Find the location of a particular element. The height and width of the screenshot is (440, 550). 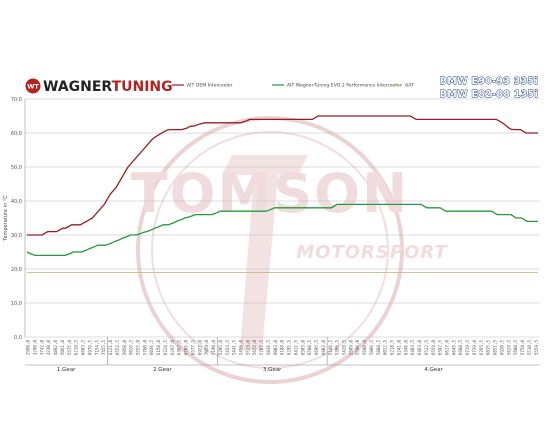

x-tick-label: 6585,0 is located at coordinates (186, 348).